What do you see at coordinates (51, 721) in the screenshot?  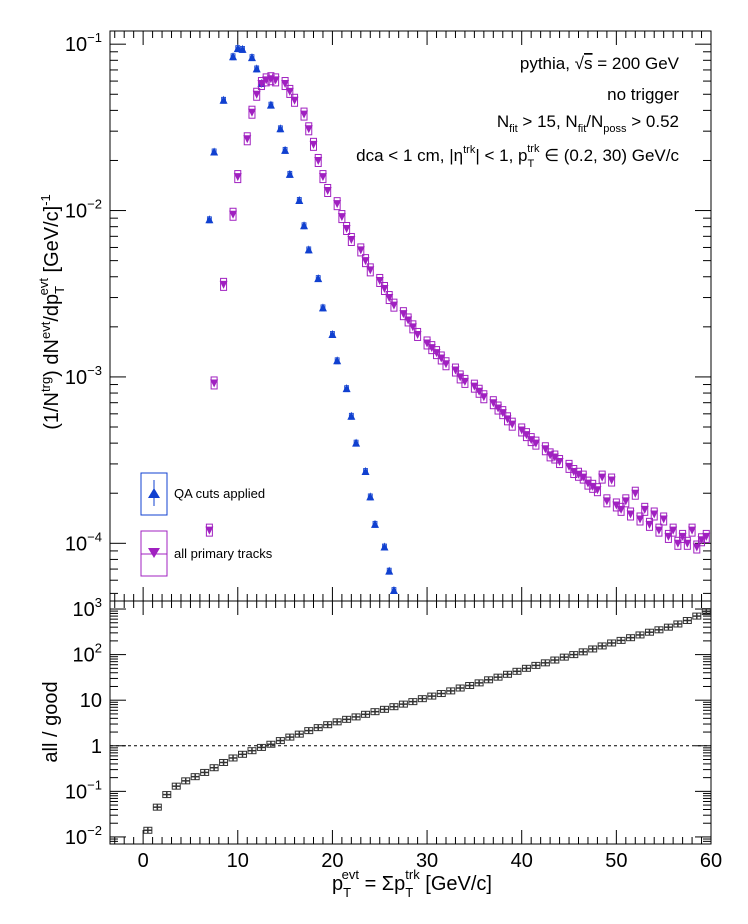 I see `lower-y-axis-title: all / good` at bounding box center [51, 721].